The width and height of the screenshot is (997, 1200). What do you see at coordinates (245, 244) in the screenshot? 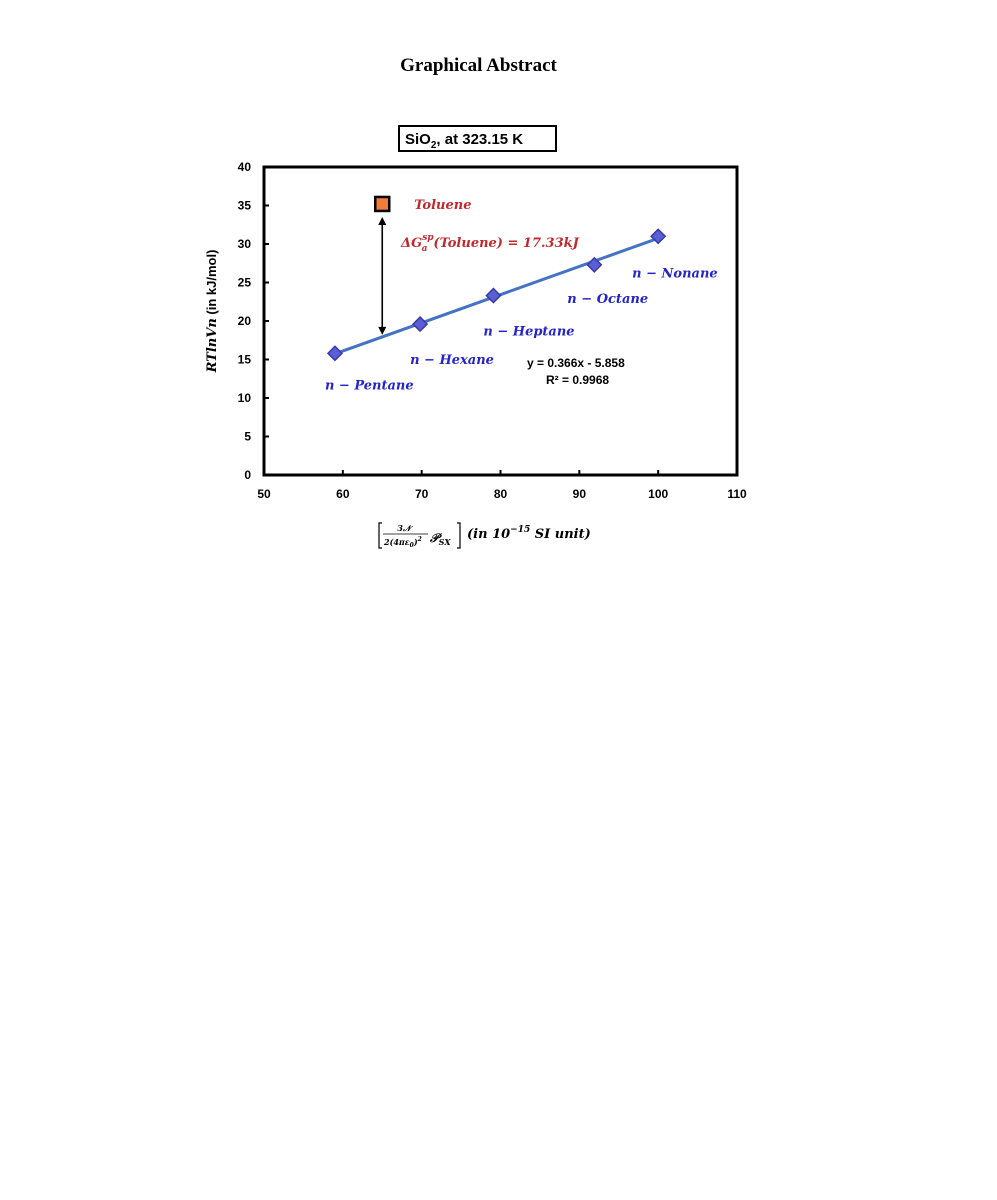
I see `y-tick-label: 30` at bounding box center [245, 244].